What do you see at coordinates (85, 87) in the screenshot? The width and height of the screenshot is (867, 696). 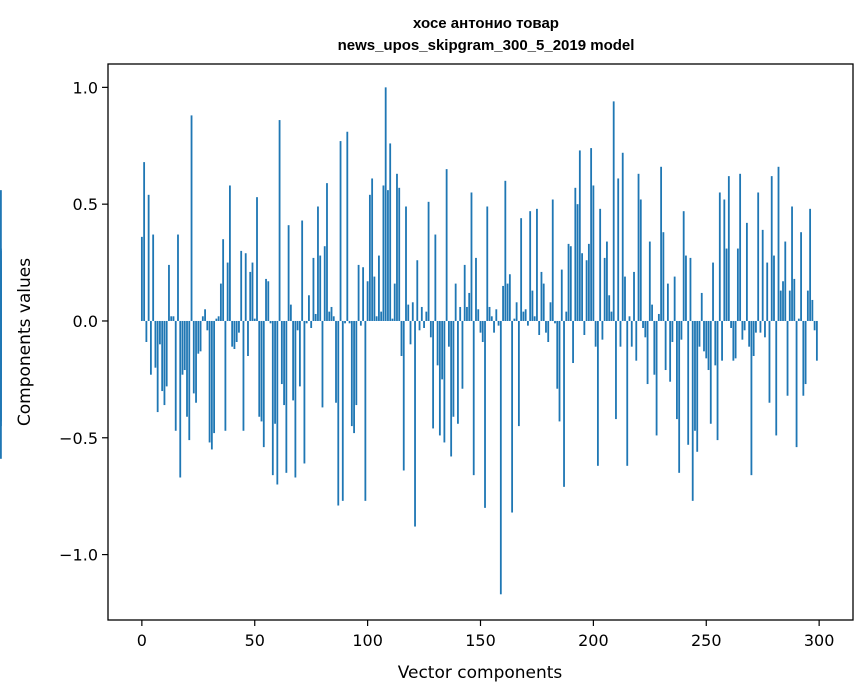 I see `y-tick-label: 1.0` at bounding box center [85, 87].